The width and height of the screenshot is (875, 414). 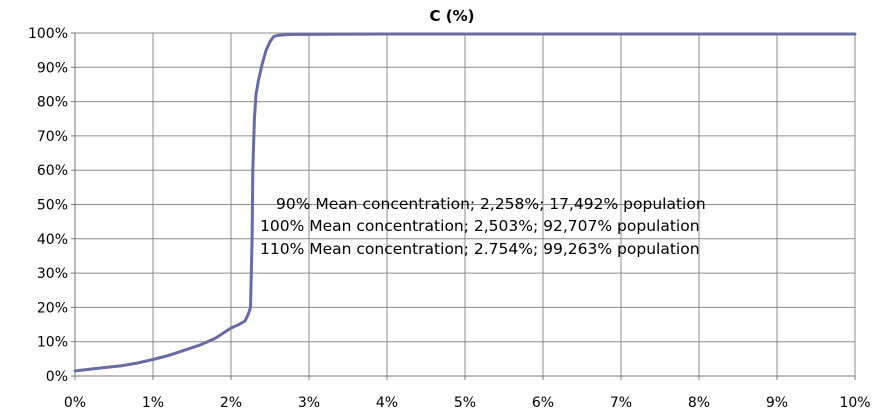 What do you see at coordinates (231, 403) in the screenshot?
I see `x-tick-label: 2%` at bounding box center [231, 403].